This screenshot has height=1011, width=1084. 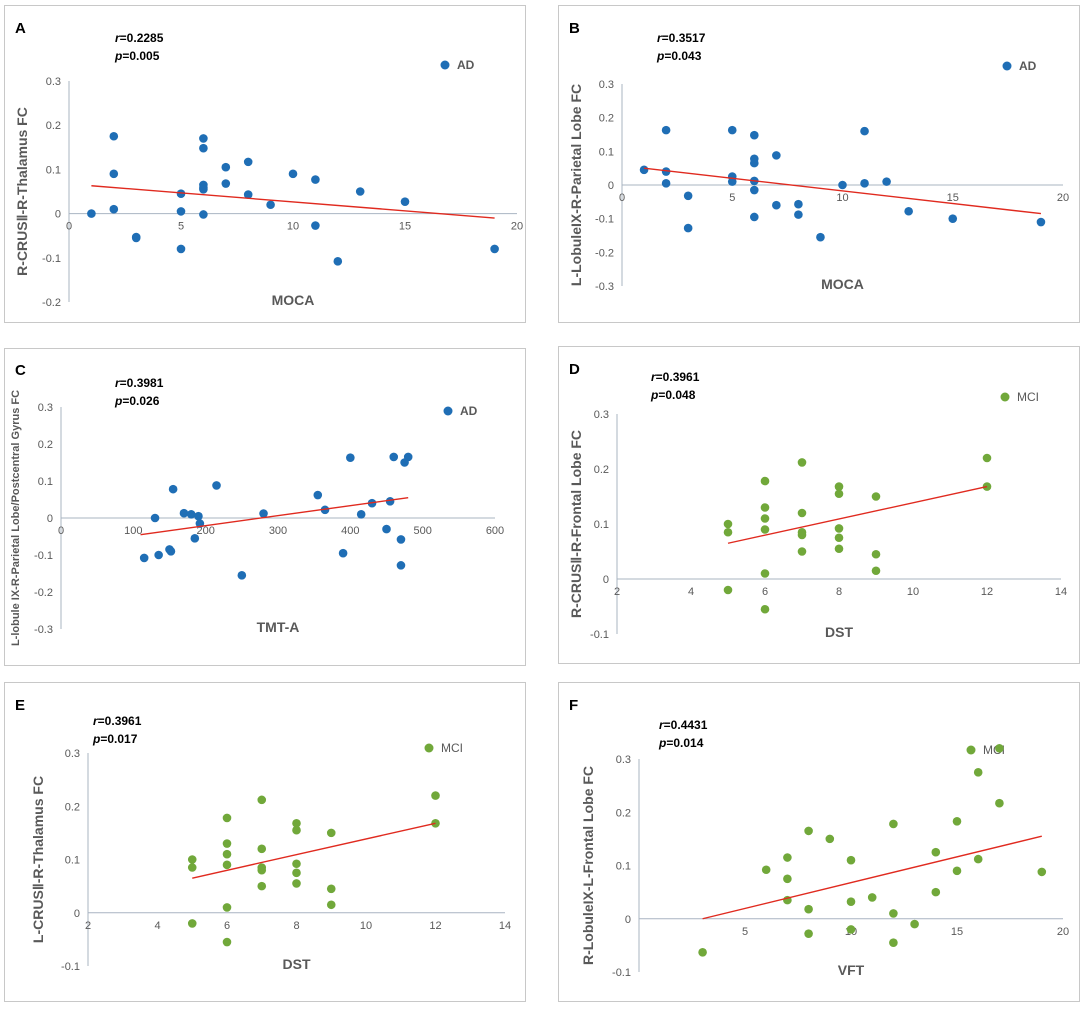 What do you see at coordinates (43, 630) in the screenshot?
I see `y-tick-label: -0.3` at bounding box center [43, 630].